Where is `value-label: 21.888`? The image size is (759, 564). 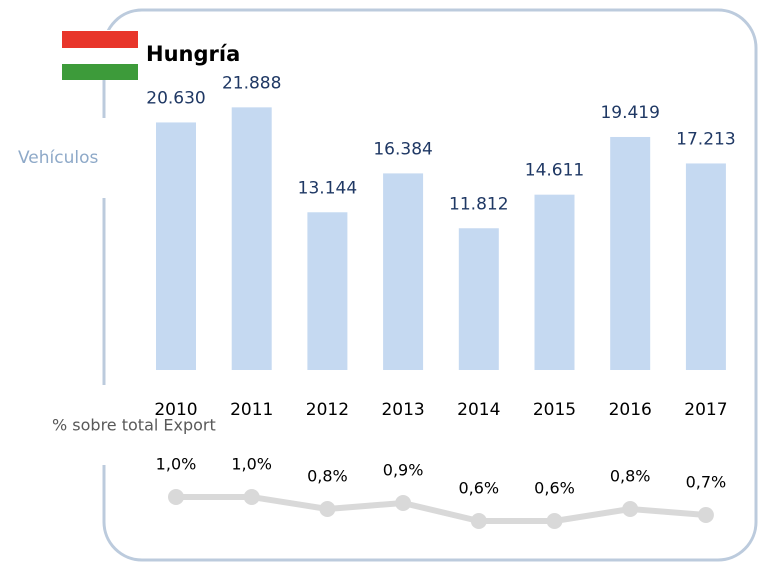 value-label: 21.888 is located at coordinates (251, 83).